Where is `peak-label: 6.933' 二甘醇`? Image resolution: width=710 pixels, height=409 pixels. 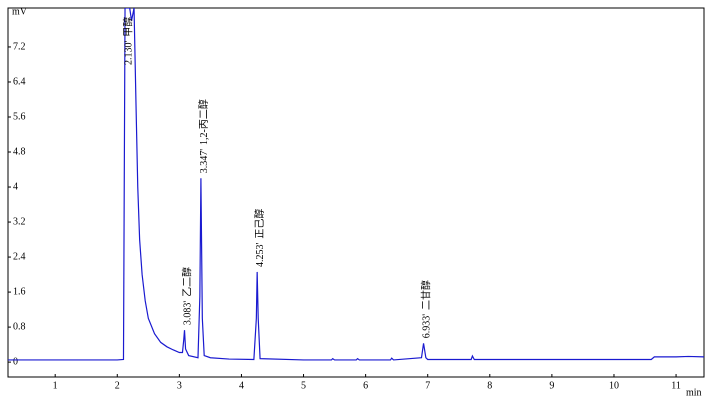 peak-label: 6.933' 二甘醇 is located at coordinates (426, 309).